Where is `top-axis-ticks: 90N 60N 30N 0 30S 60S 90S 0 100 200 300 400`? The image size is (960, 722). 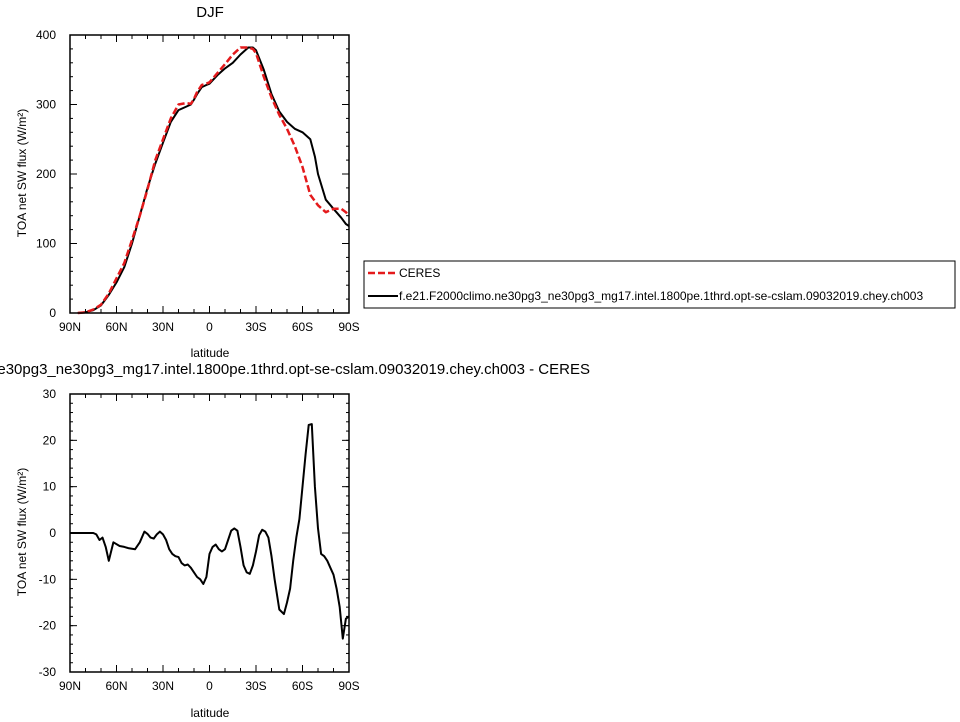
top-axis-ticks: 90N 60N 30N 0 30S 60S 90S 0 100 200 300 400 is located at coordinates (198, 181).